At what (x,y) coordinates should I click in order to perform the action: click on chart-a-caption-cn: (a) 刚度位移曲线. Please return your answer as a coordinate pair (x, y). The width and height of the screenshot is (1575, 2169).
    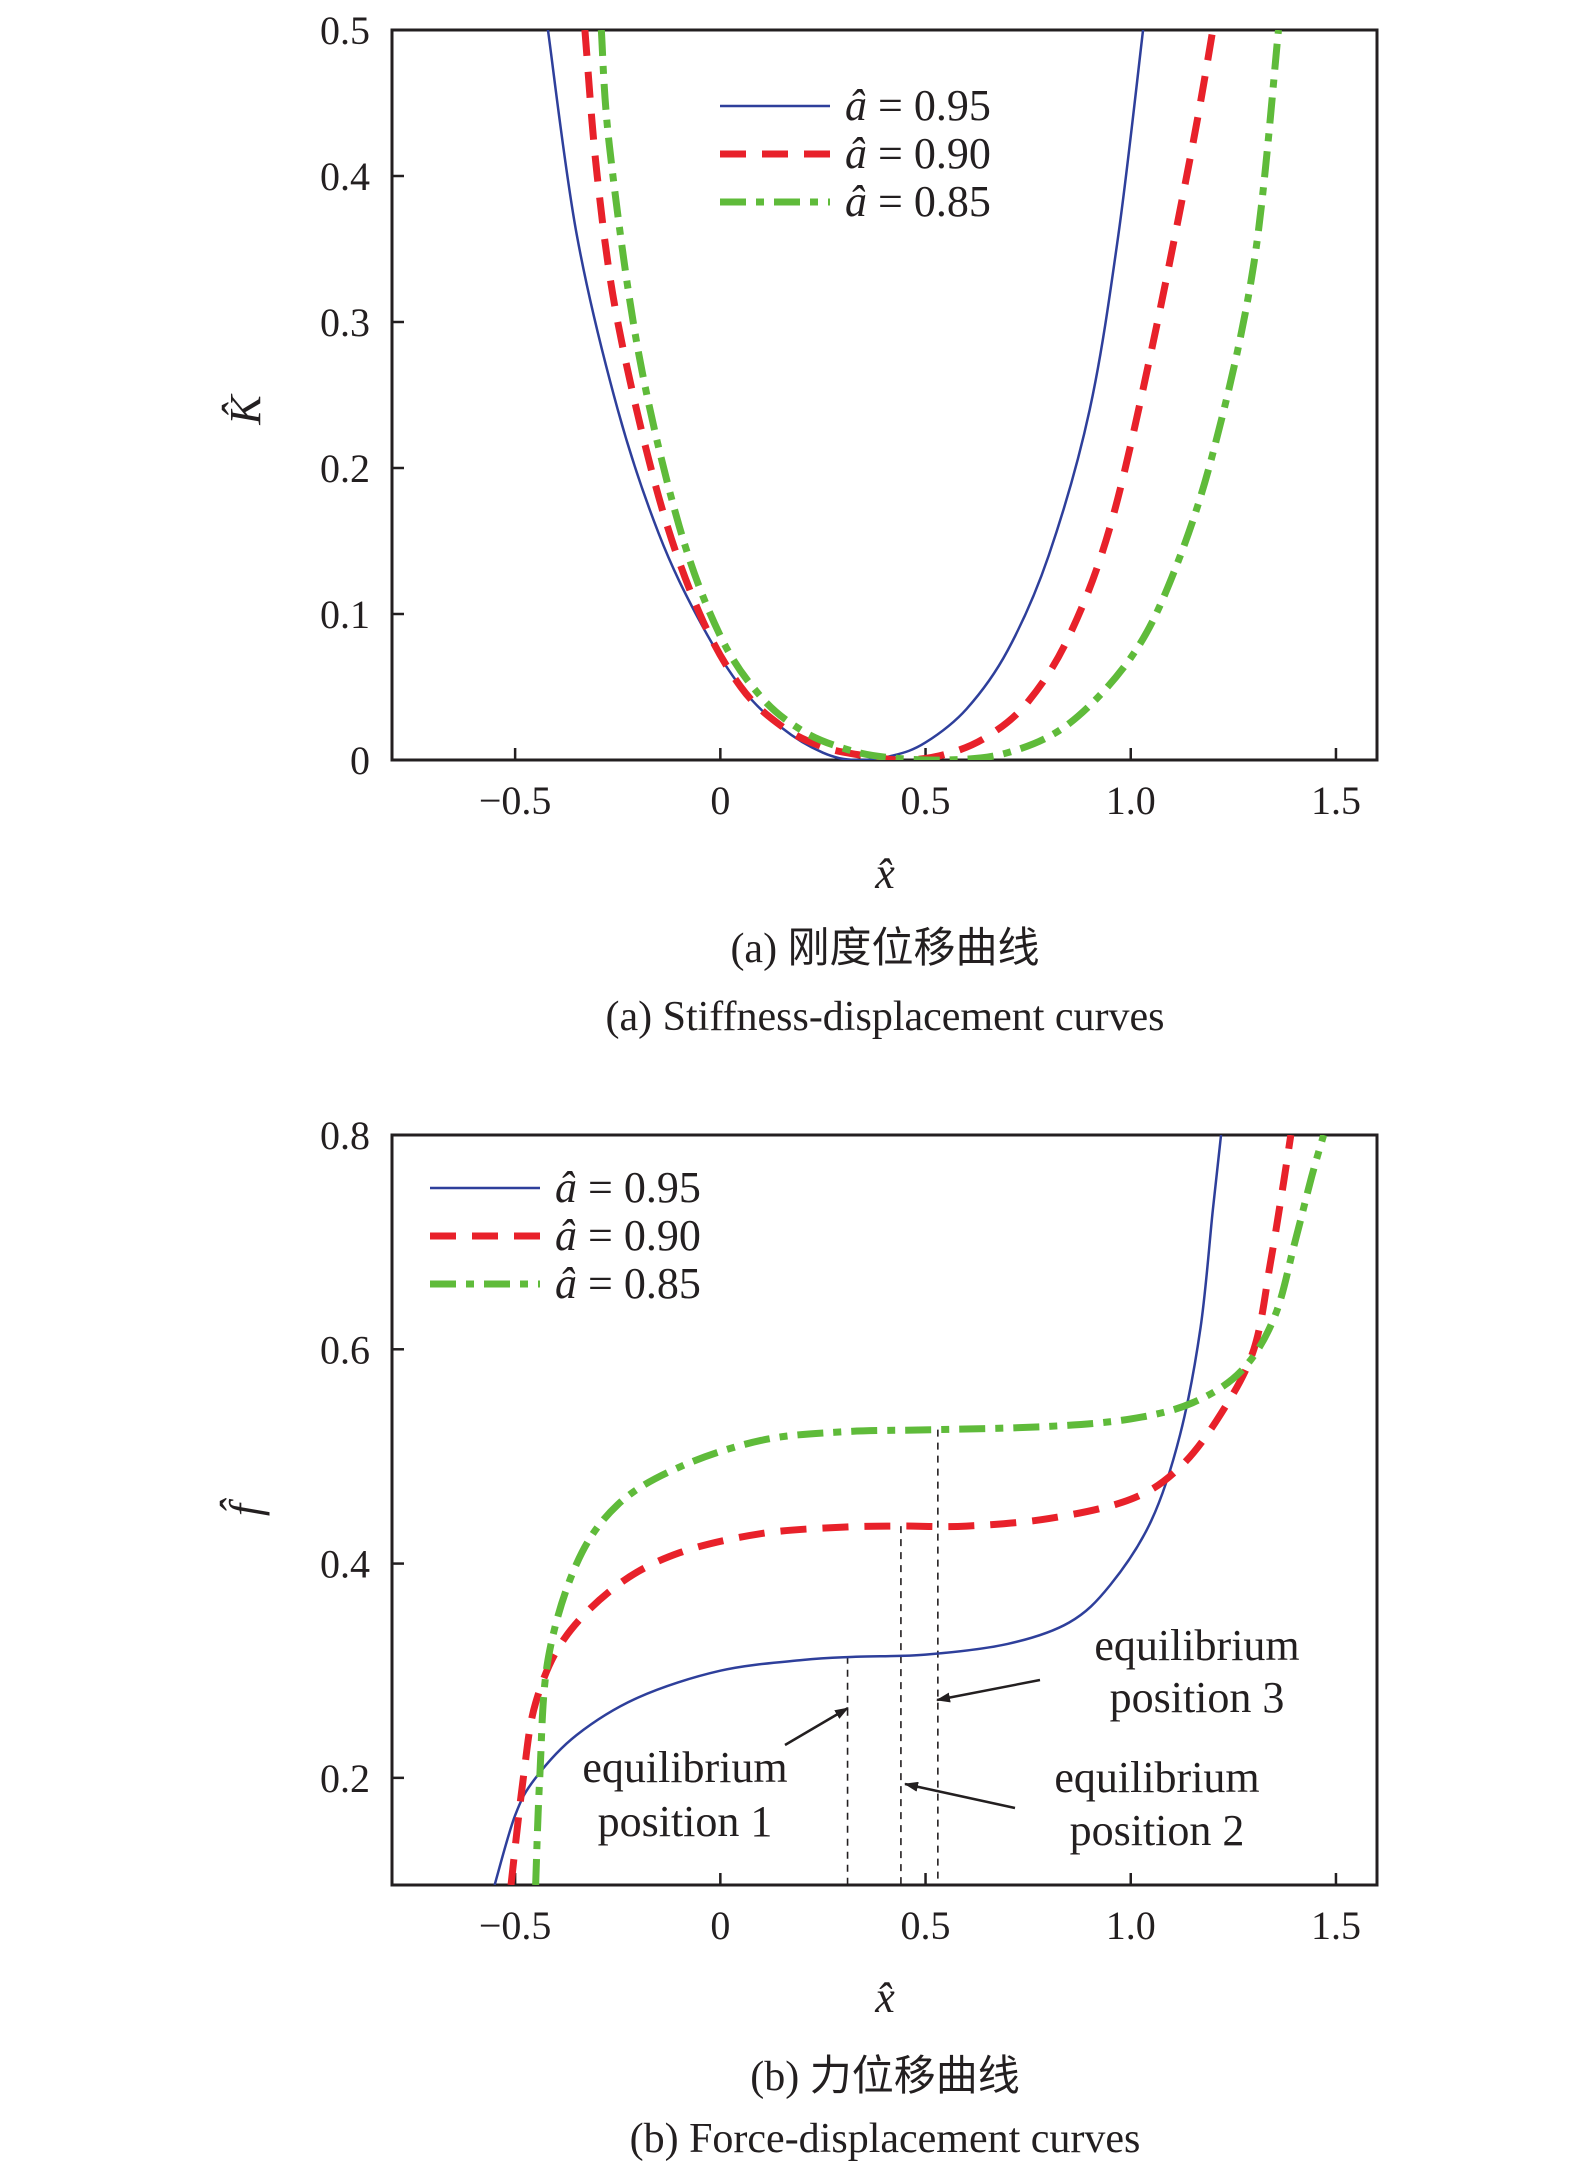
    Looking at the image, I should click on (884, 948).